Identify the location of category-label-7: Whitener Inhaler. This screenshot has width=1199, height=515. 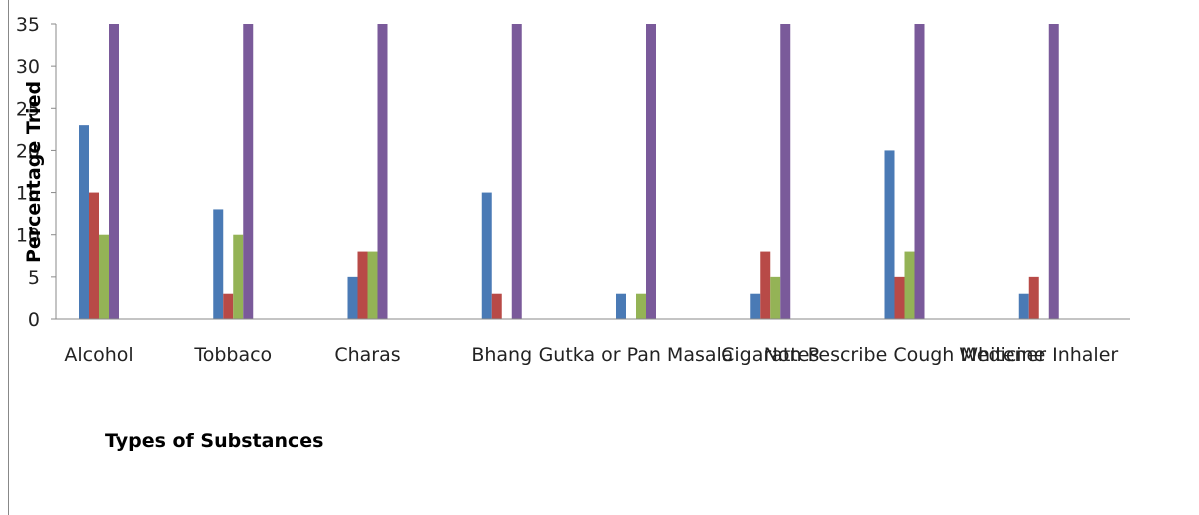
(1038, 355).